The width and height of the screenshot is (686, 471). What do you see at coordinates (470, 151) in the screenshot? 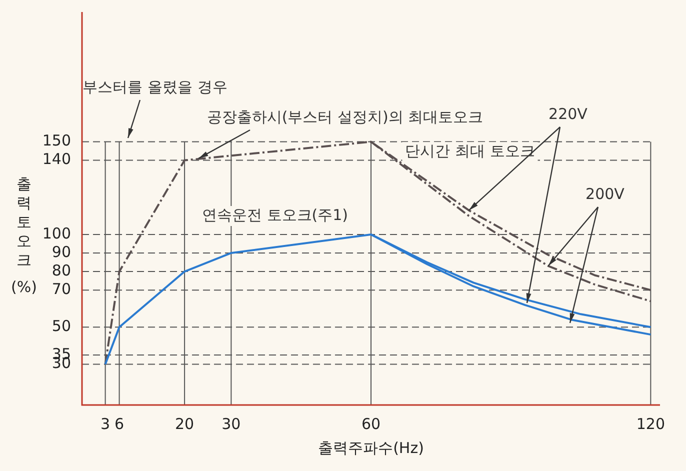
I see `annotation: 단시간 최대 토오크` at bounding box center [470, 151].